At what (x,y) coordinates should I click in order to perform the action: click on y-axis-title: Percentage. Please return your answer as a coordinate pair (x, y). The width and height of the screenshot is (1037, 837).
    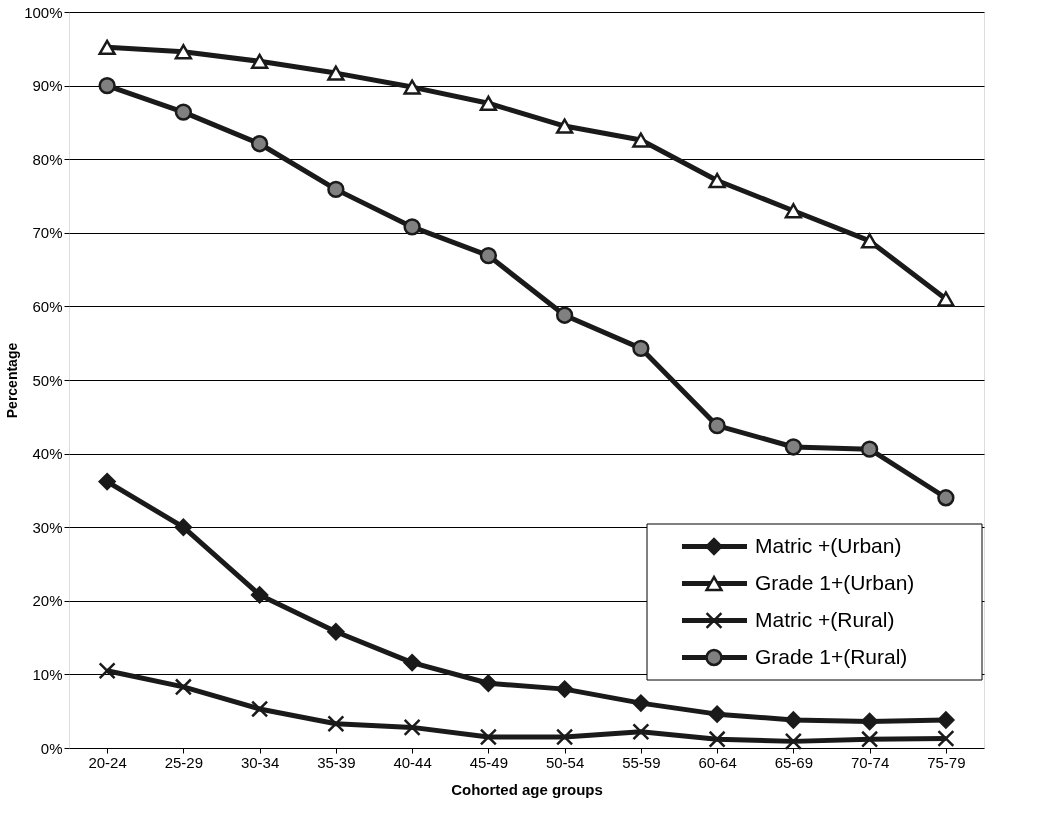
    Looking at the image, I should click on (12, 380).